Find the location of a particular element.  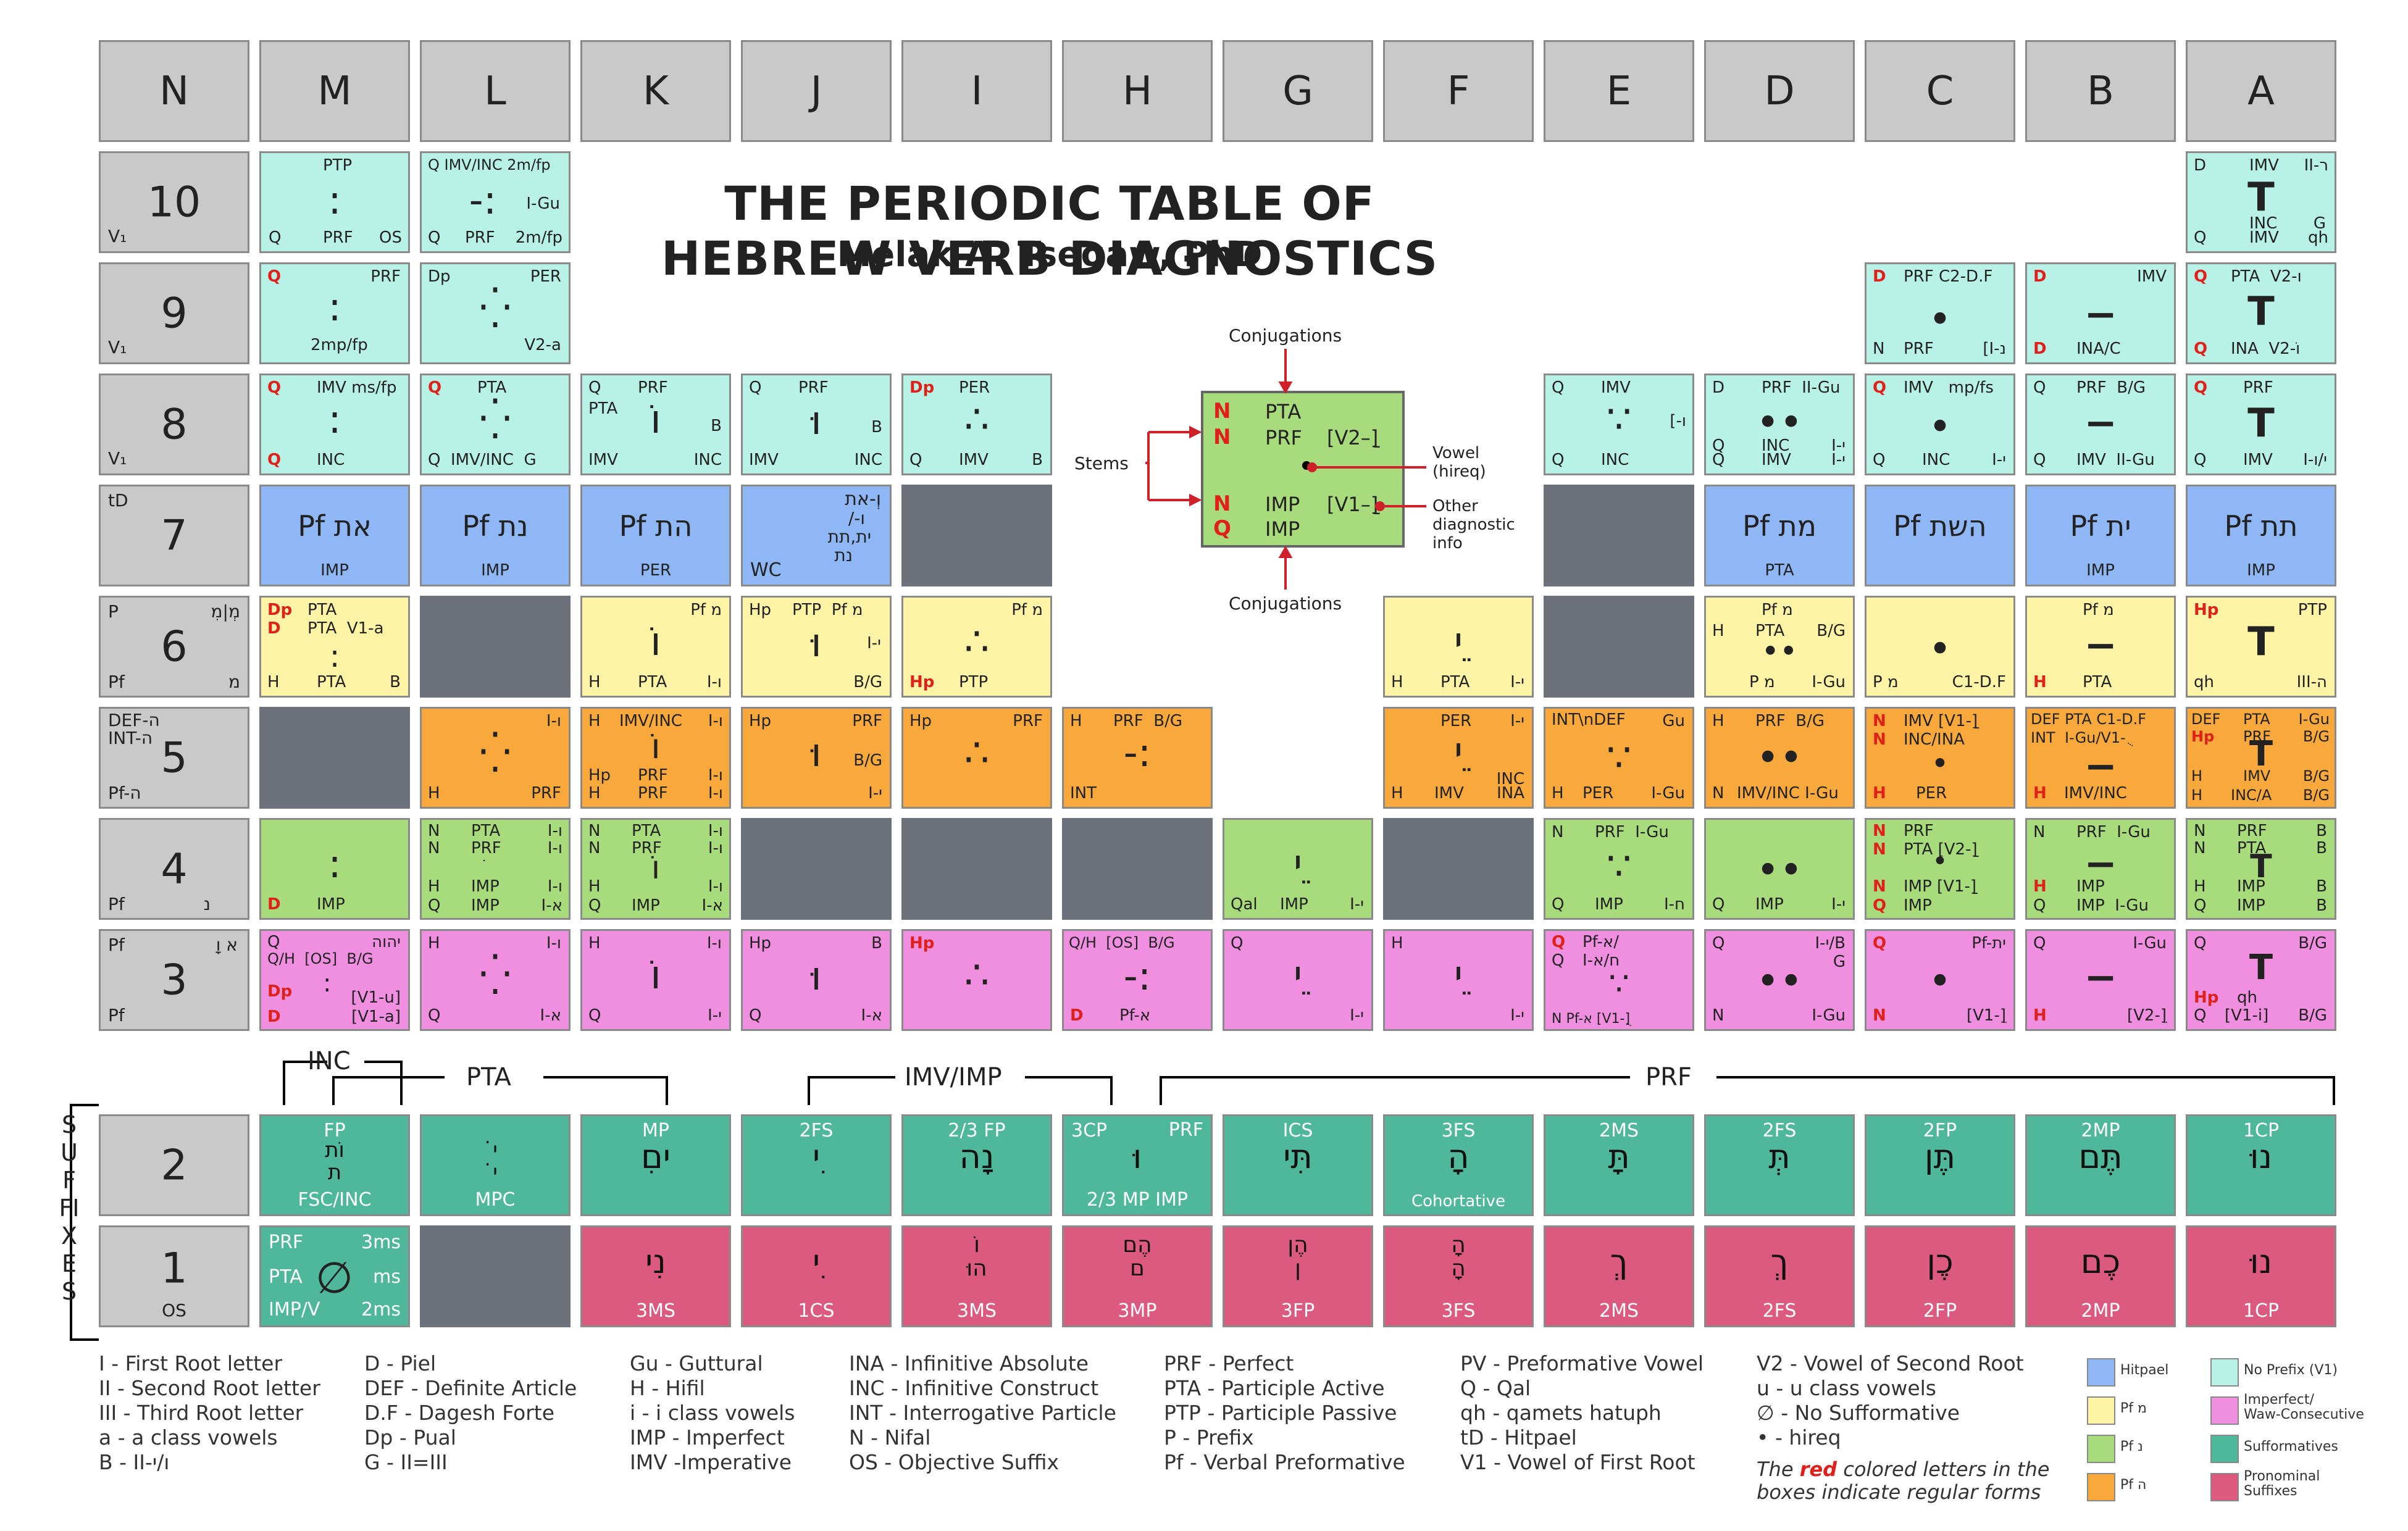

row-number: 4 is located at coordinates (174, 869).